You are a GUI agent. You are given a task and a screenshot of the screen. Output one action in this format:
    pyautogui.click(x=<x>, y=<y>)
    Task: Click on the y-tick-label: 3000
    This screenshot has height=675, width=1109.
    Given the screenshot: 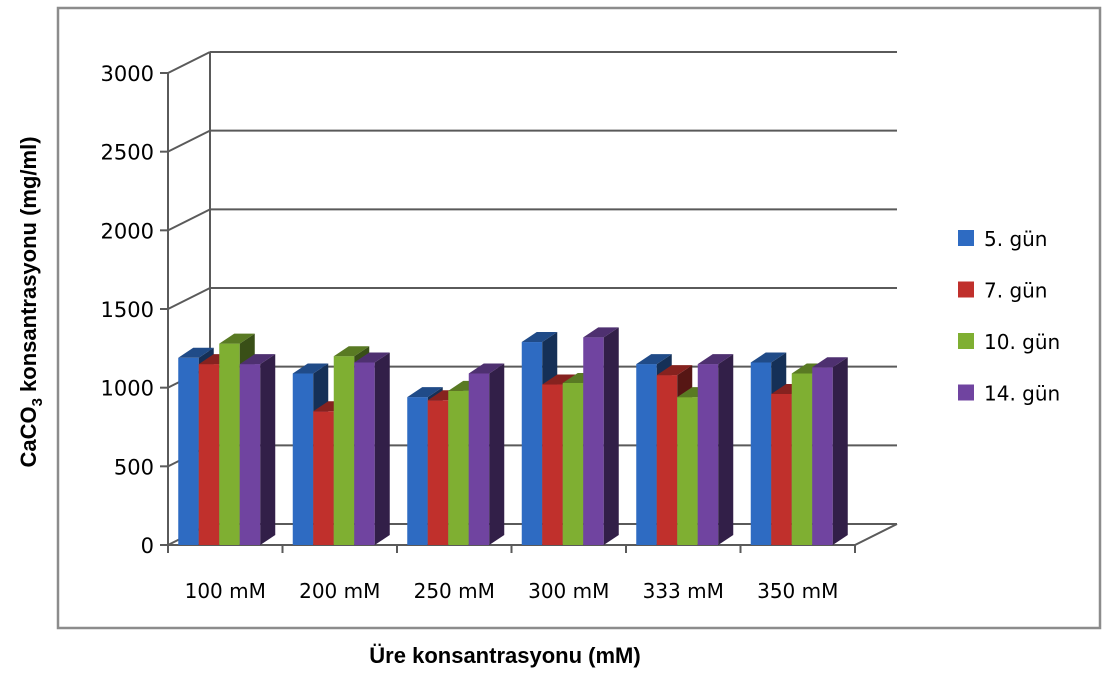 What is the action you would take?
    pyautogui.click(x=127, y=74)
    